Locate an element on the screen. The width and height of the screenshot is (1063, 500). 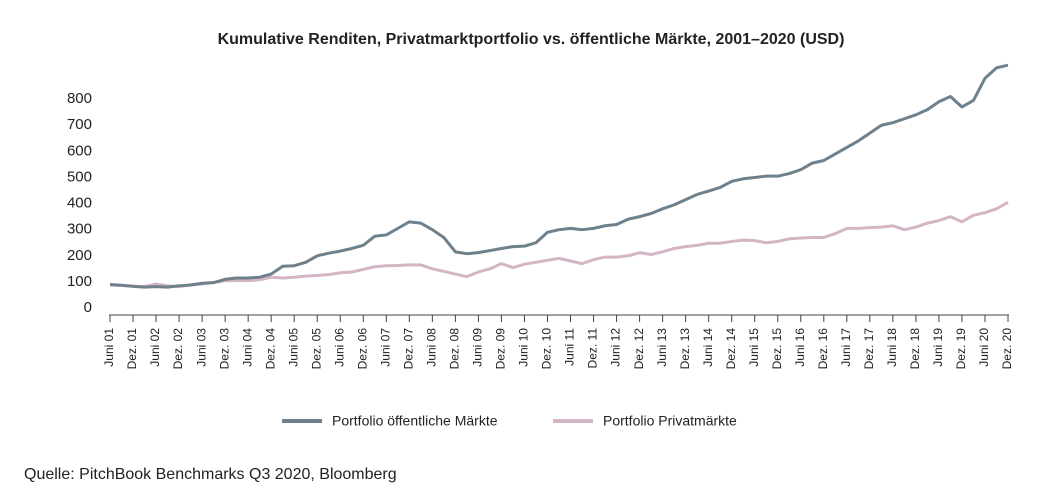
x-tick-label: Juni 03 is located at coordinates (201, 347).